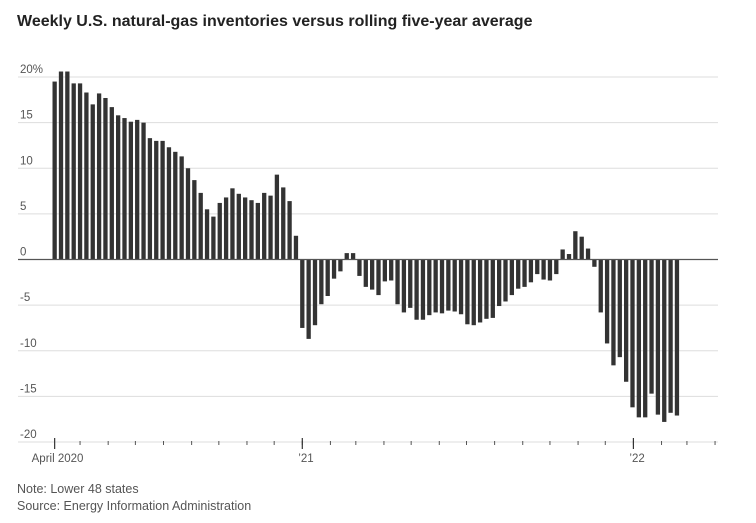 This screenshot has height=523, width=756. What do you see at coordinates (28, 344) in the screenshot?
I see `y-tick-label: -10` at bounding box center [28, 344].